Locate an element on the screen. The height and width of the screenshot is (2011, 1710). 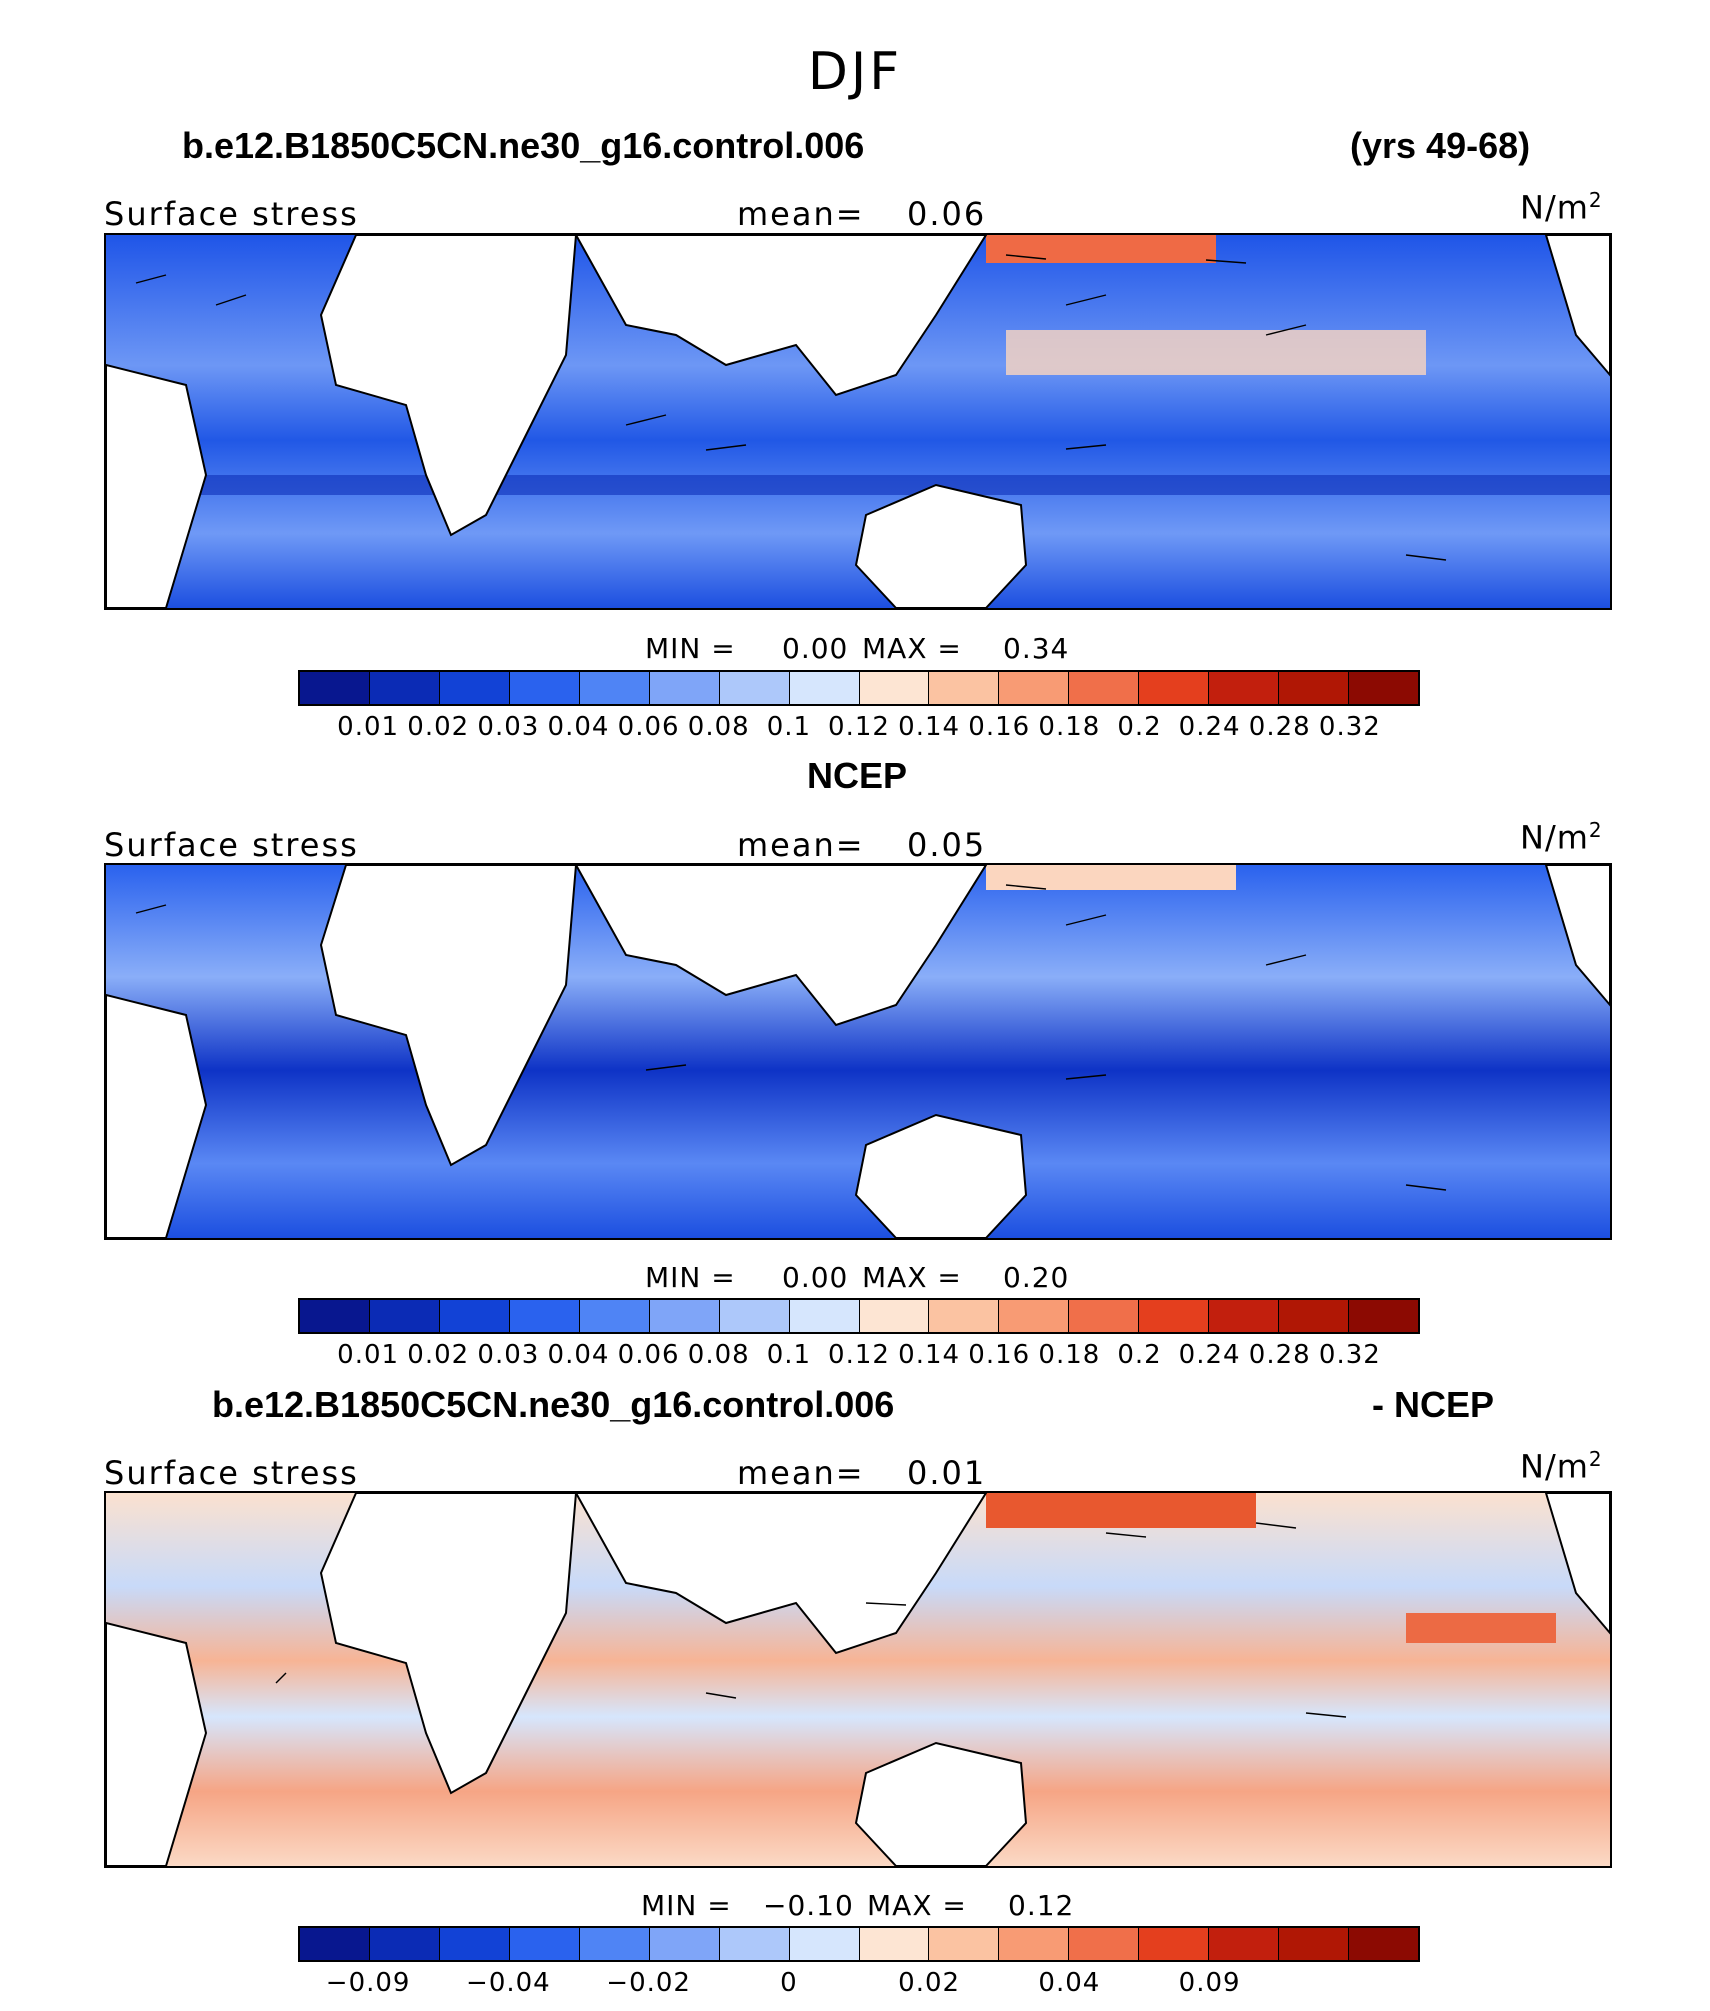
africa is located at coordinates (448, 386).